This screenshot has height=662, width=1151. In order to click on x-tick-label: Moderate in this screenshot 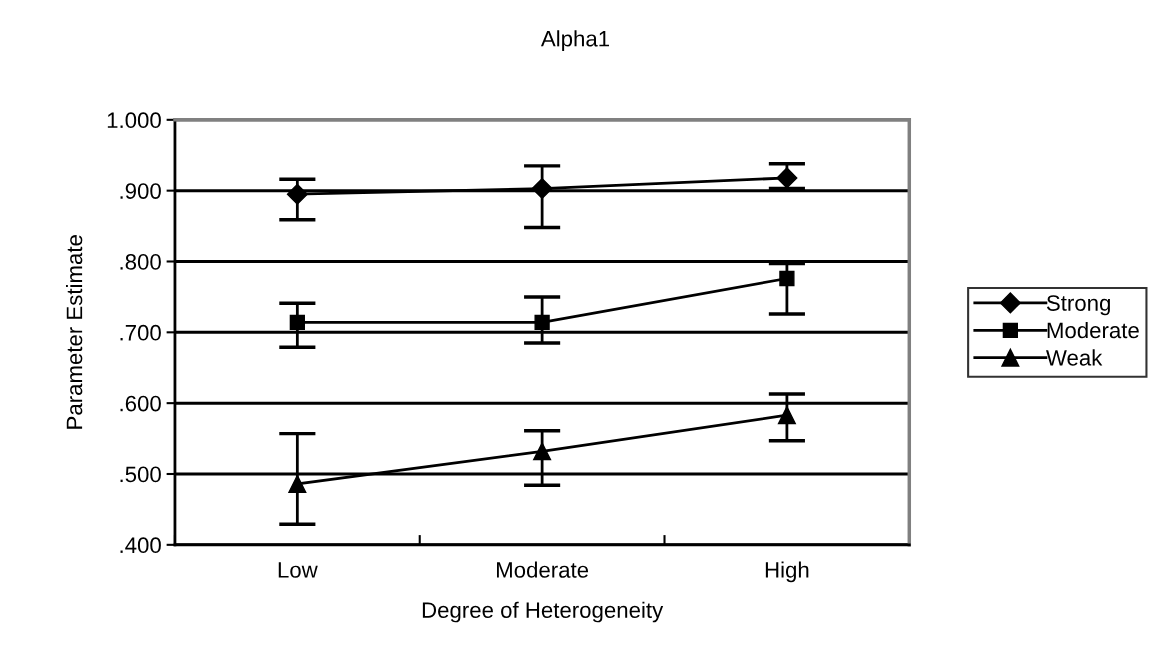, I will do `click(543, 569)`.